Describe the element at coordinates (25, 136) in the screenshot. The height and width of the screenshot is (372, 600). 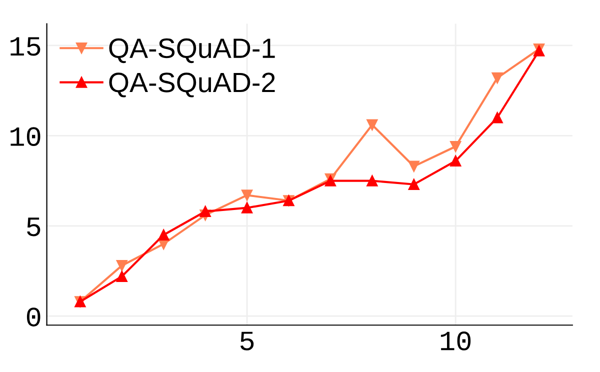
I see `y-tick-label: 10` at that location.